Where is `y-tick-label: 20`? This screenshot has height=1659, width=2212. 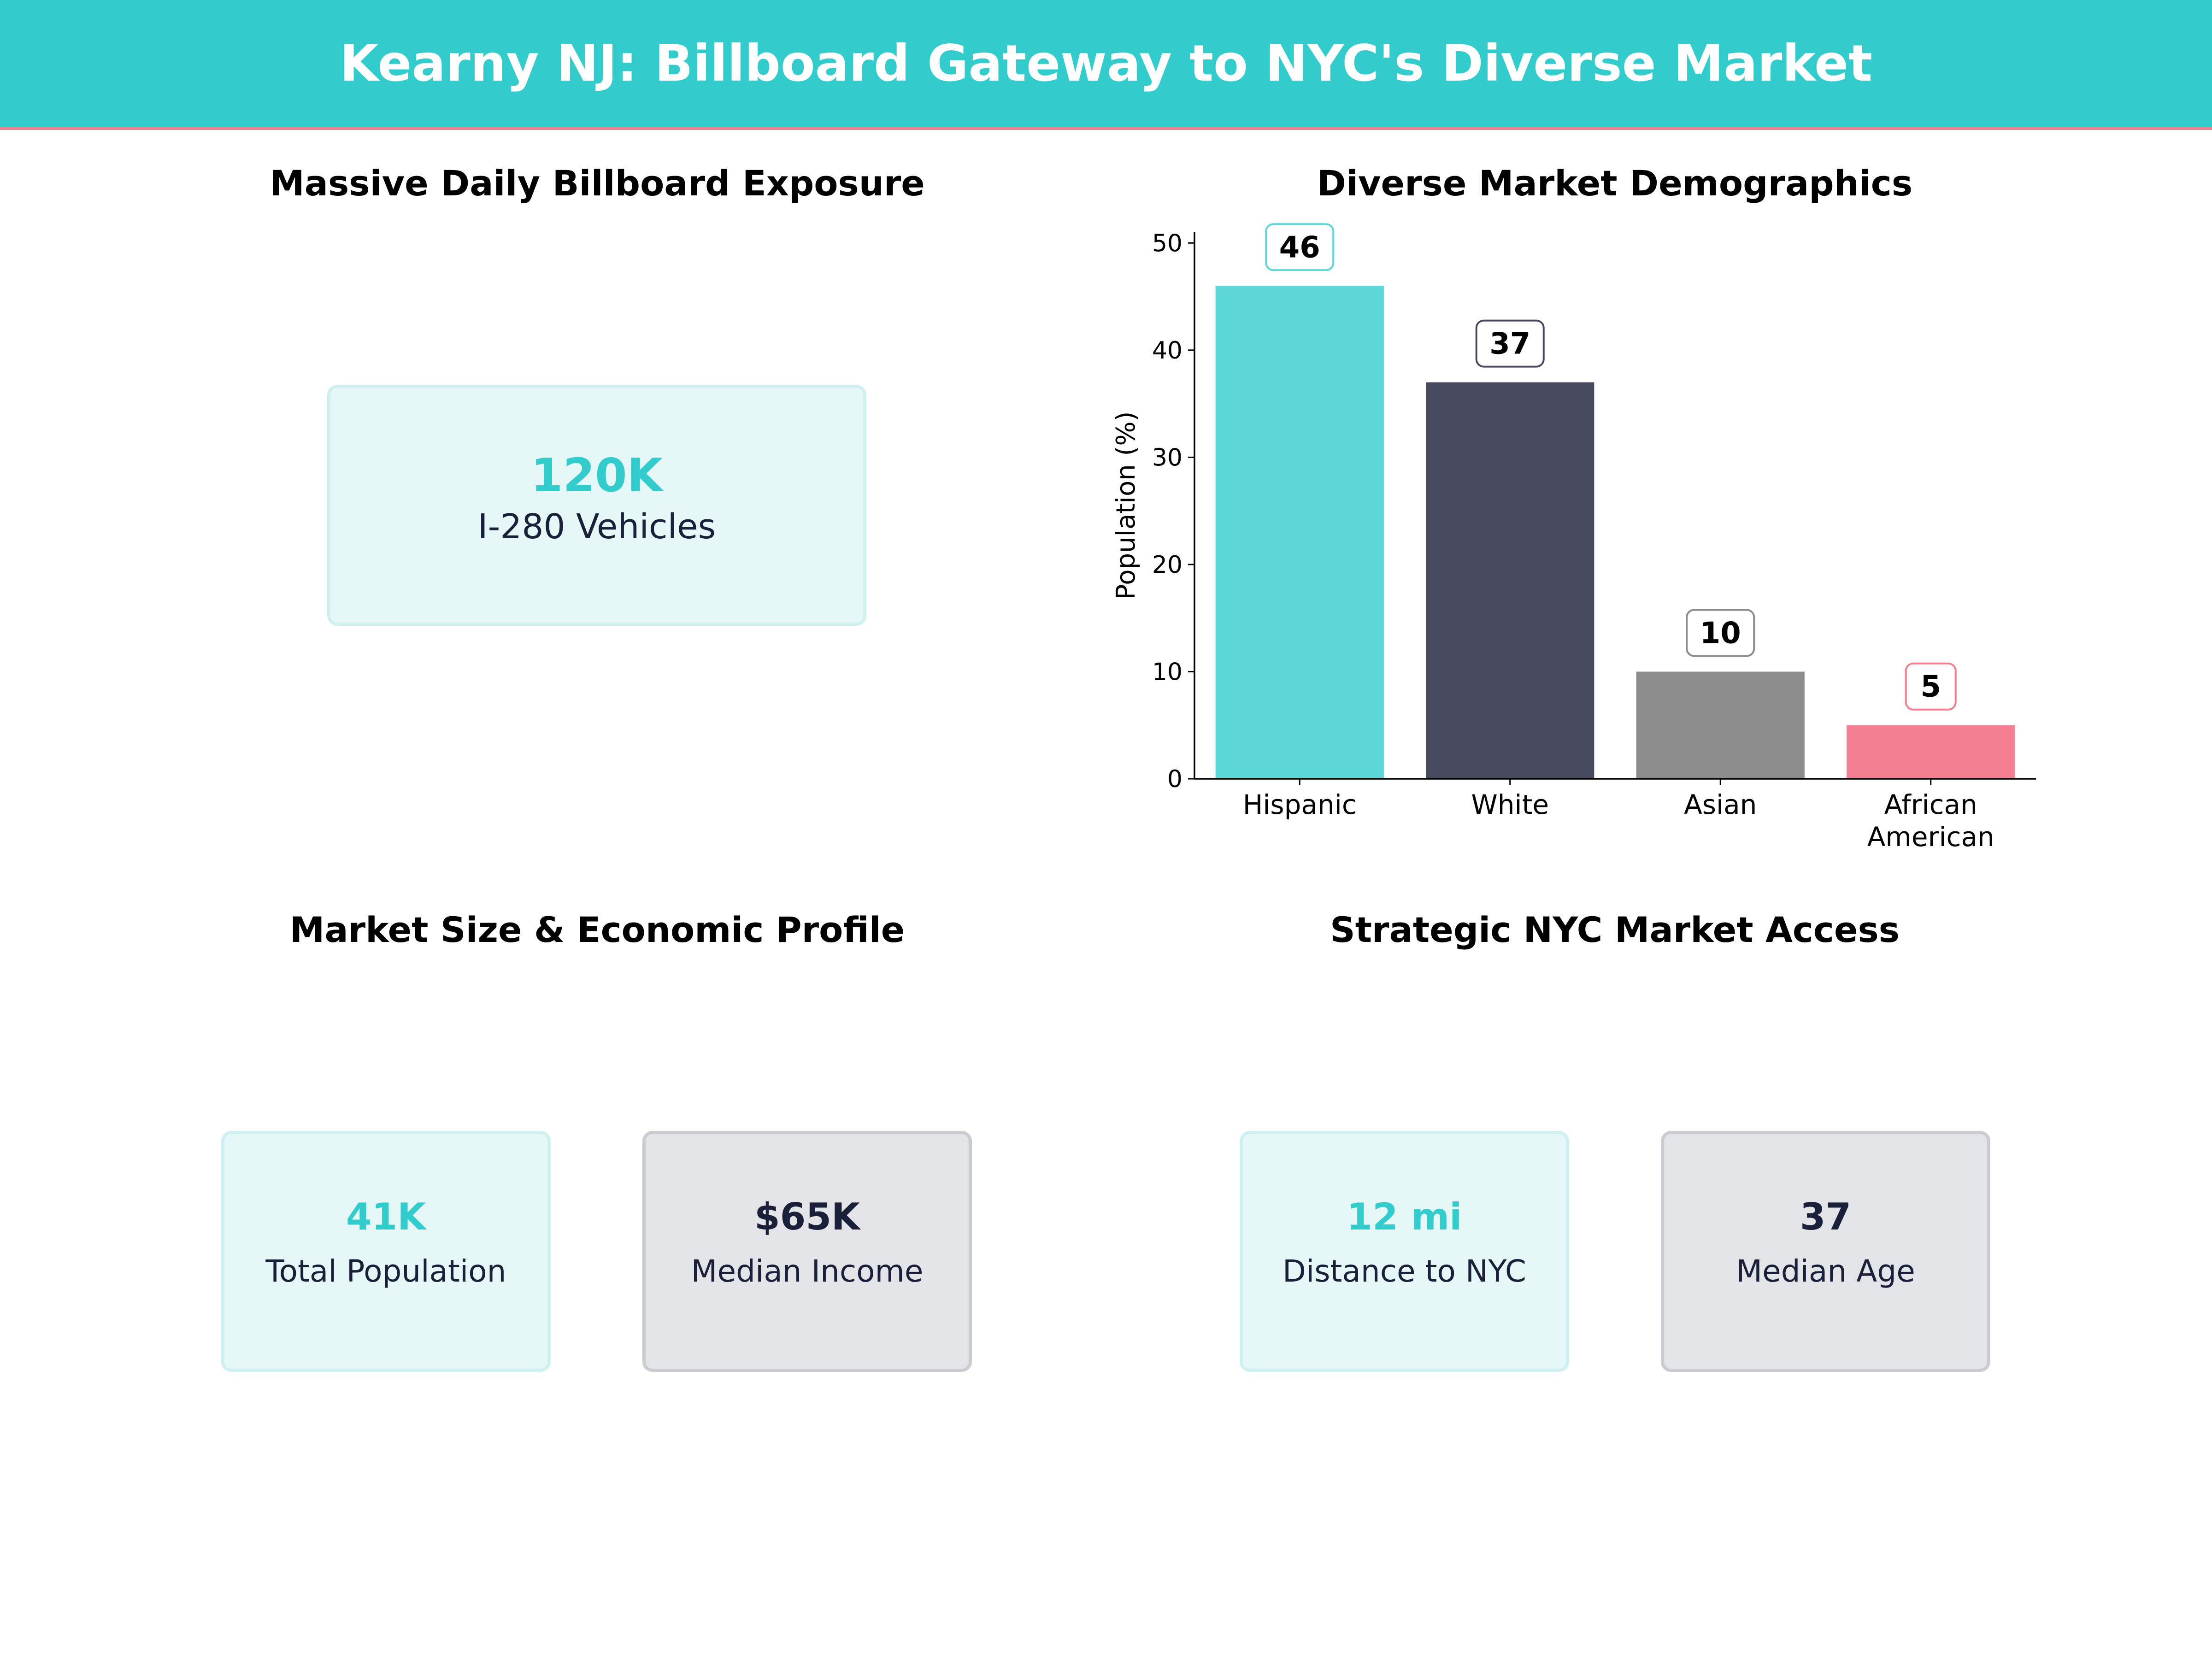 y-tick-label: 20 is located at coordinates (1167, 565).